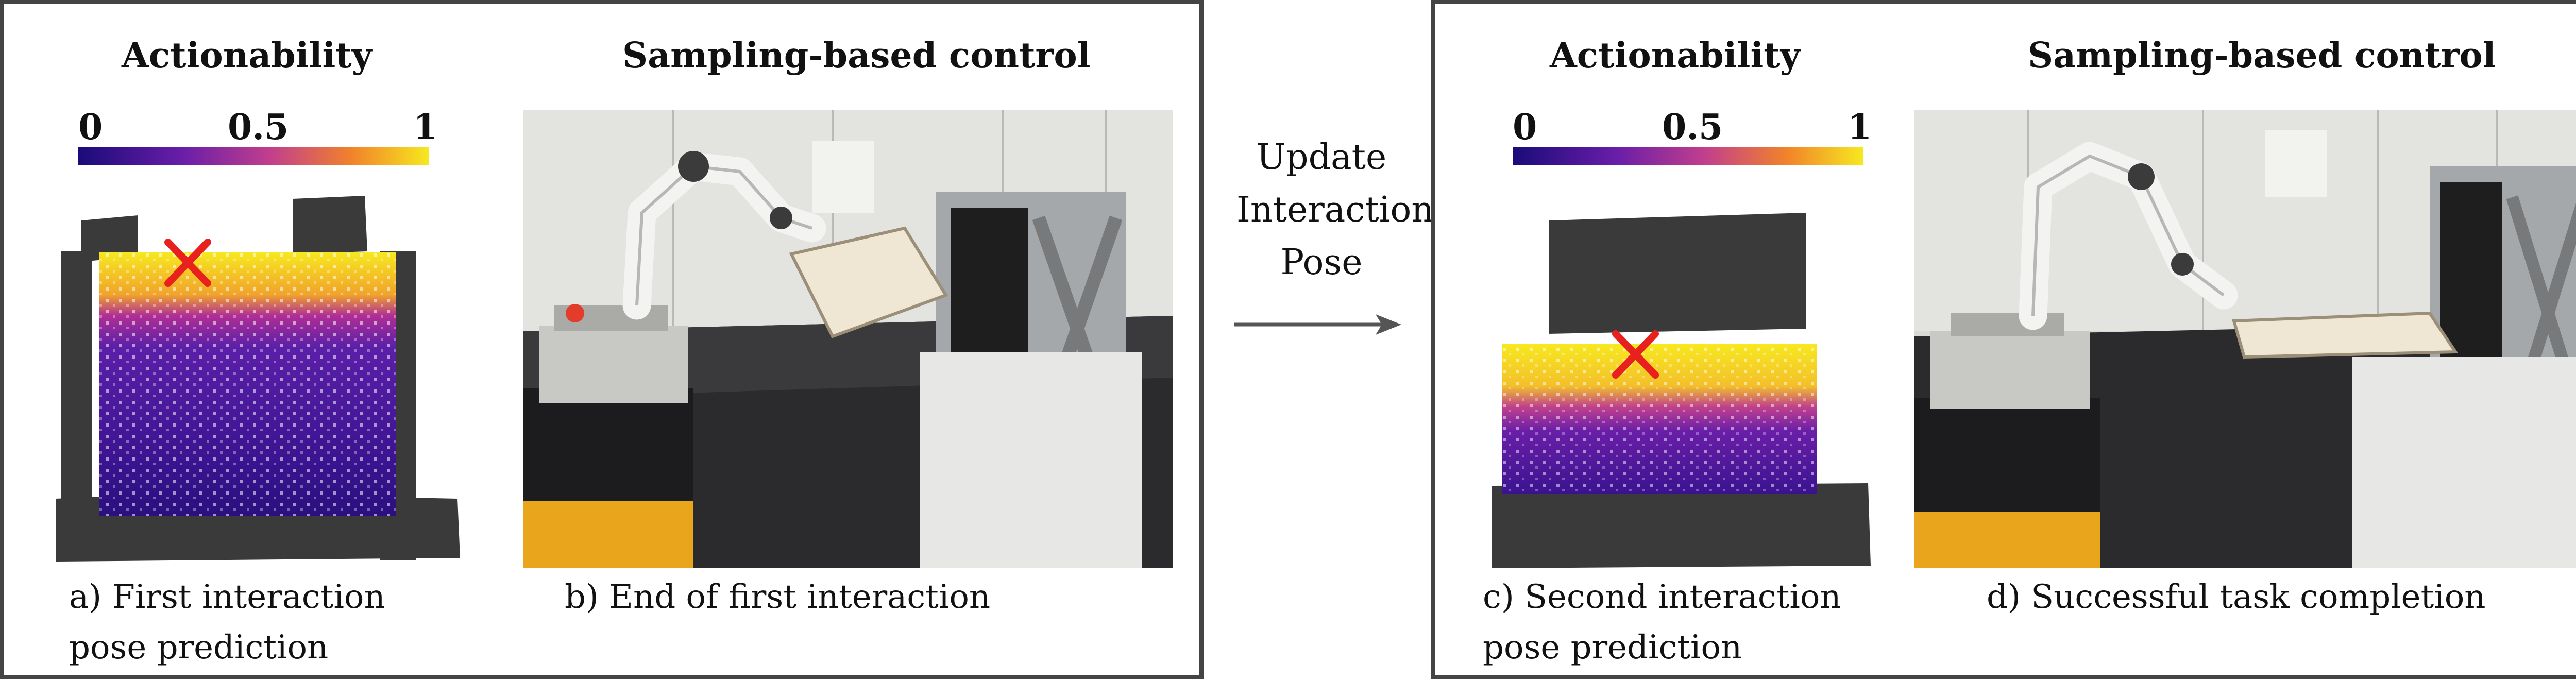 Image resolution: width=2576 pixels, height=680 pixels. Describe the element at coordinates (1318, 324) in the screenshot. I see `update-arrow` at that location.